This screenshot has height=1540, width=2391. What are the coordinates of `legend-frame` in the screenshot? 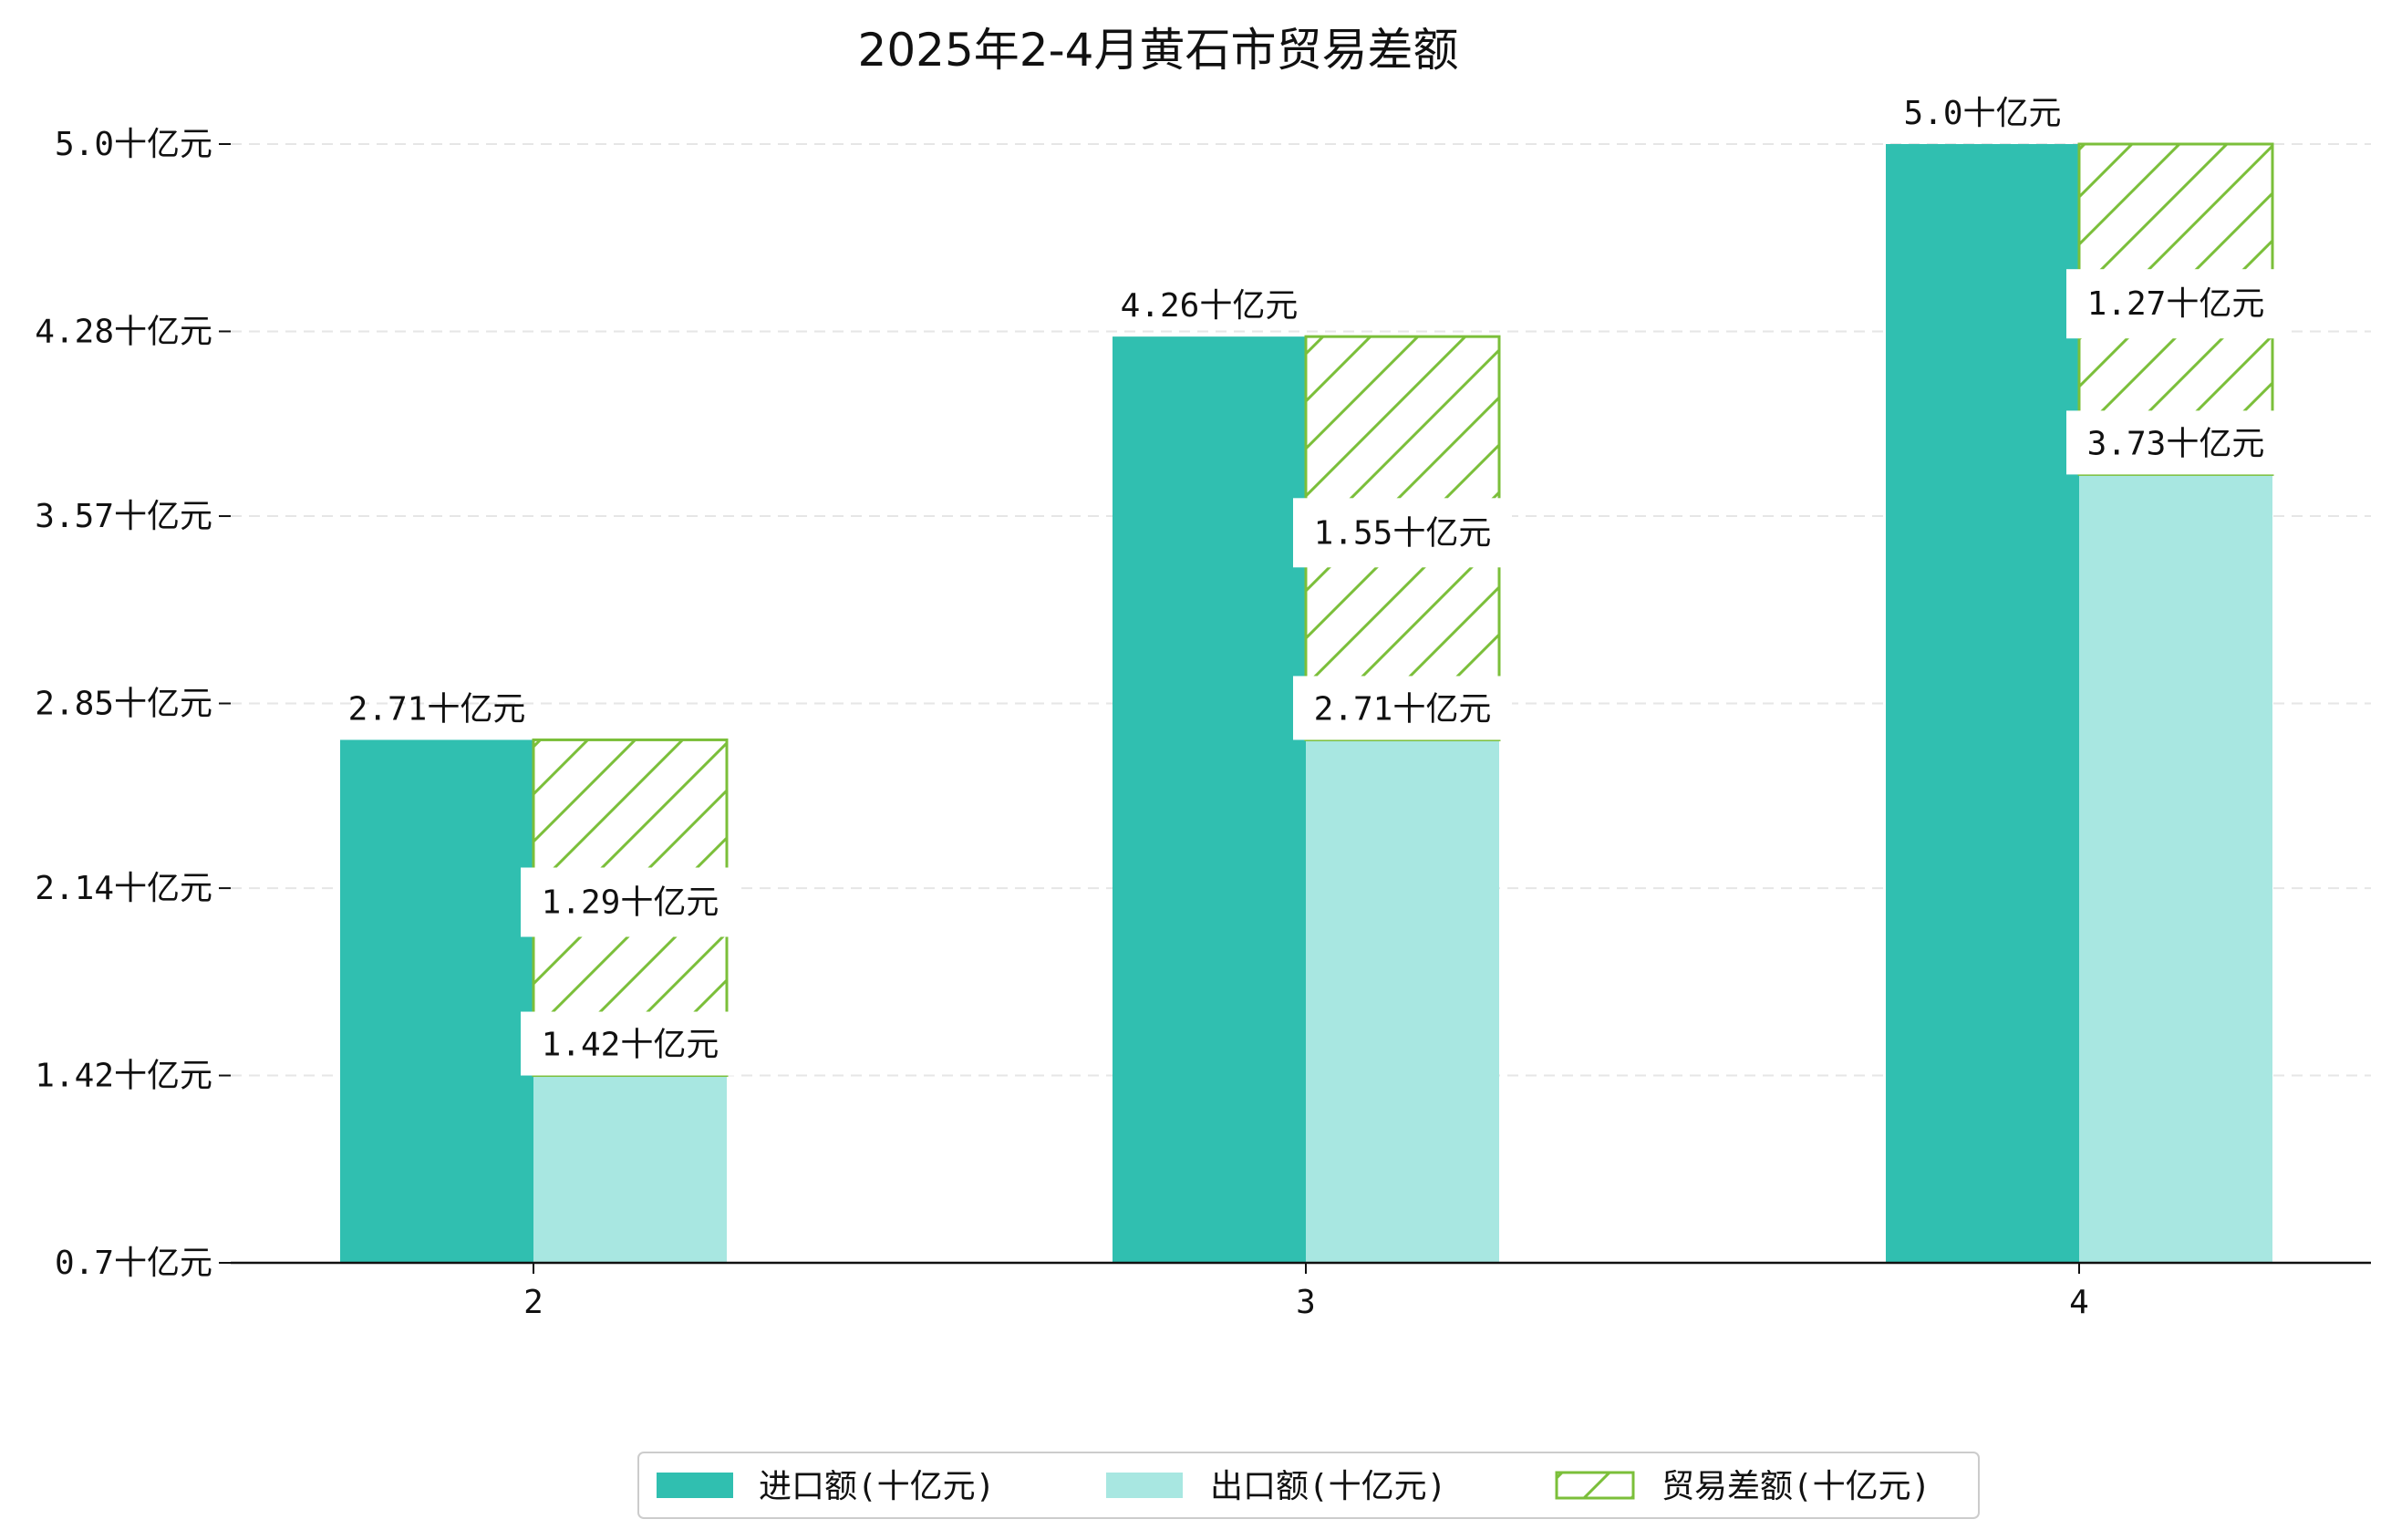 It's located at (1309, 1485).